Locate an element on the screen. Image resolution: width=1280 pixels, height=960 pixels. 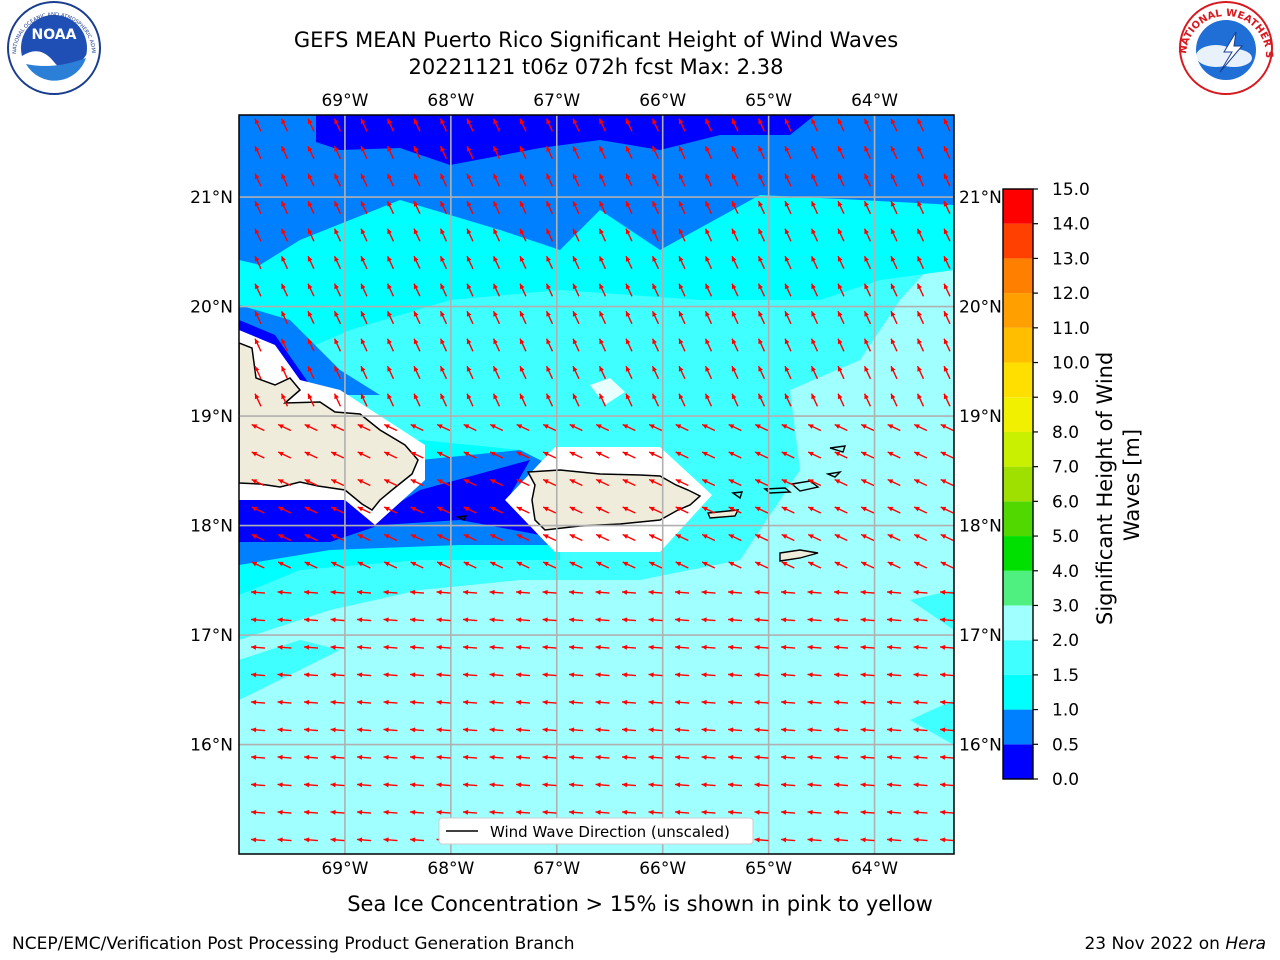
land-virgin-islands is located at coordinates (651, 483).